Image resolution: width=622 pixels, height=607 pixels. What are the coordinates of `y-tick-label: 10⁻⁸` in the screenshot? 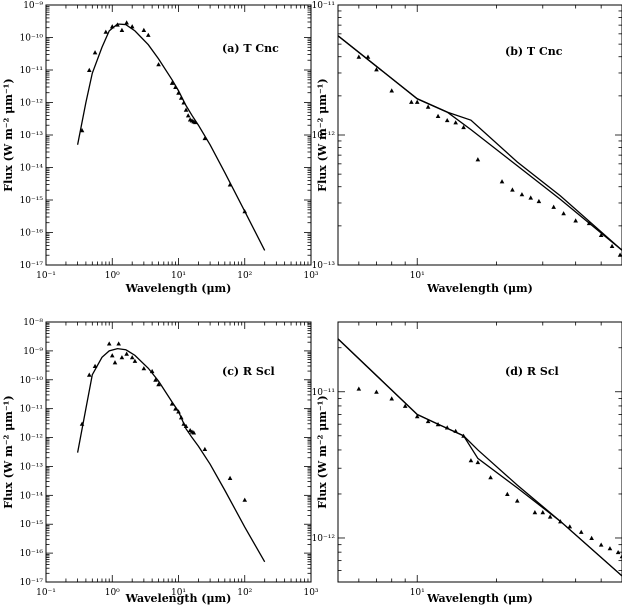 It's located at (33, 323).